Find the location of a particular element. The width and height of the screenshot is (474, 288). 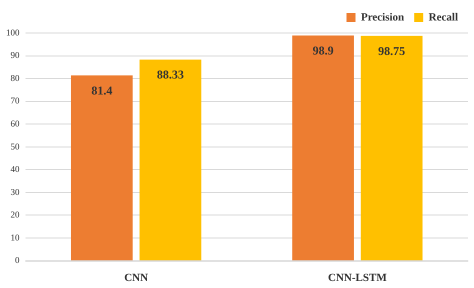

y-tick-label: 70 is located at coordinates (15, 101).